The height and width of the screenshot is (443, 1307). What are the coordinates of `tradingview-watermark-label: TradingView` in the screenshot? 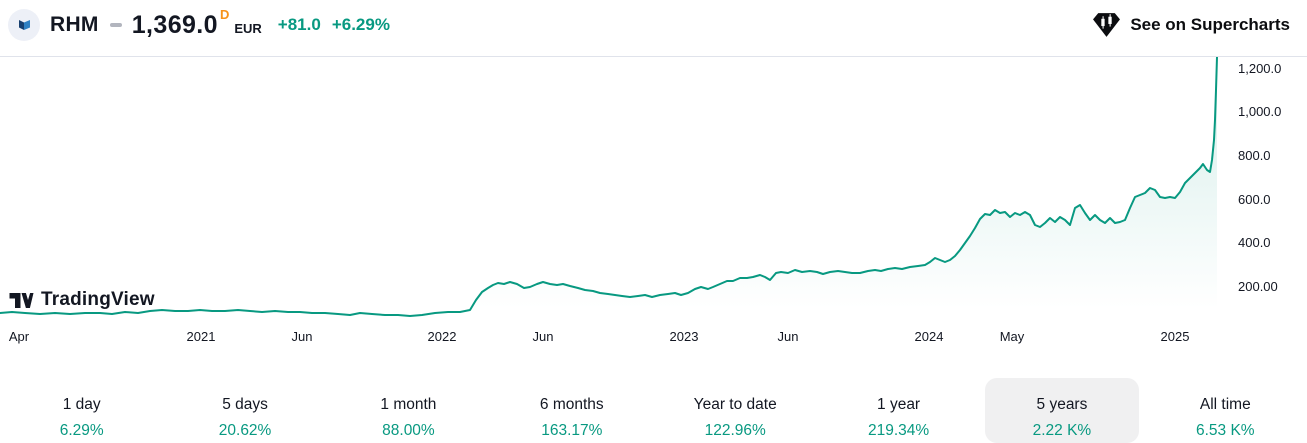 It's located at (98, 299).